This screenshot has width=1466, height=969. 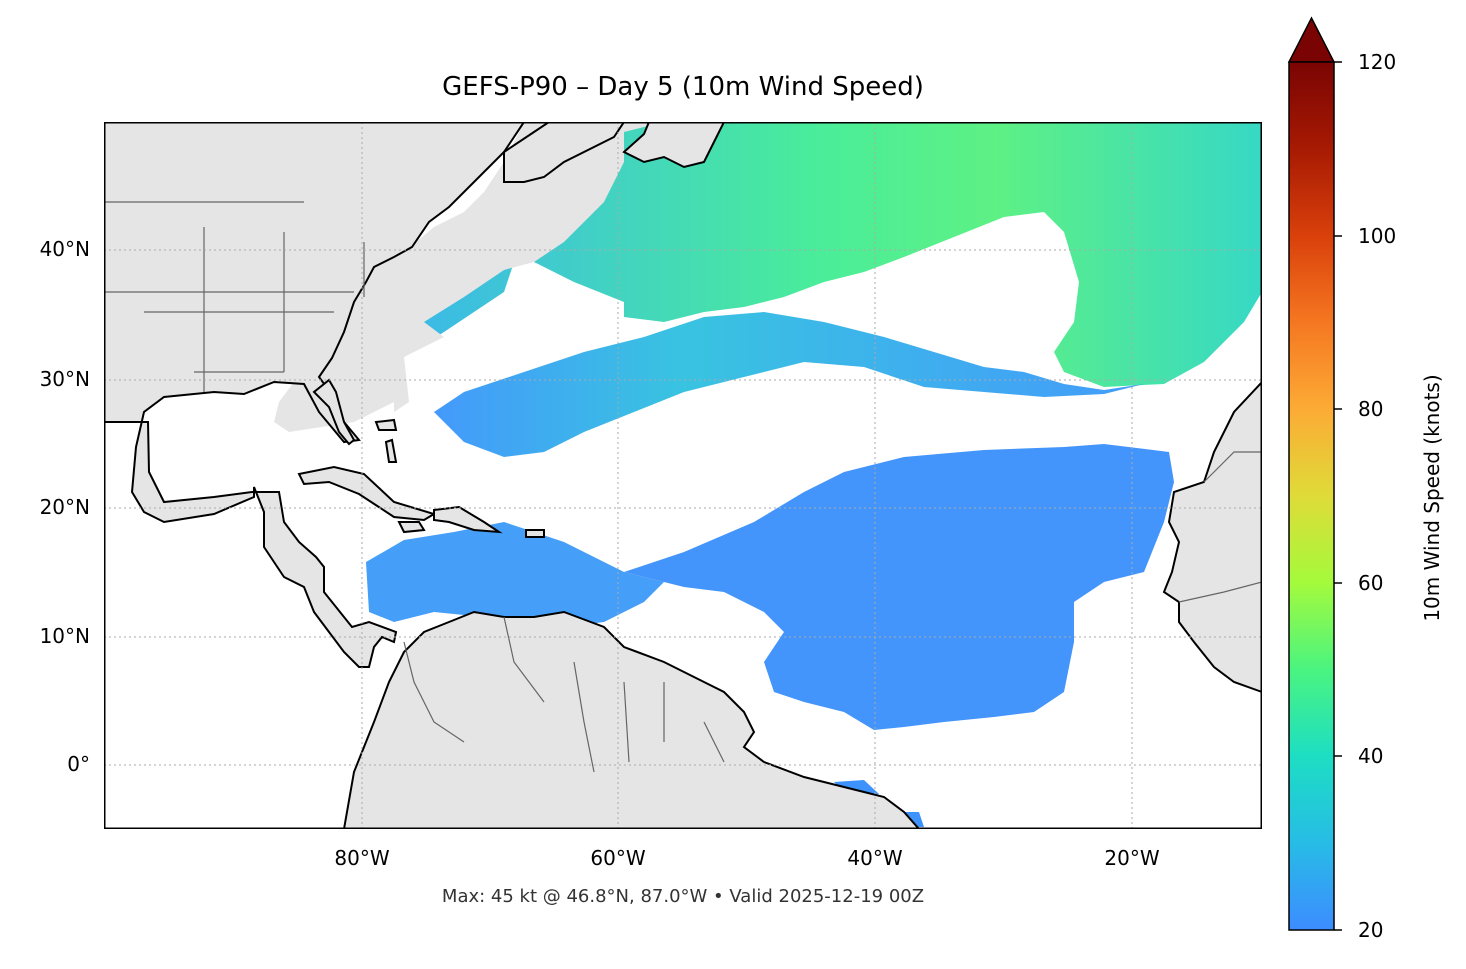 What do you see at coordinates (631, 719) in the screenshot?
I see `south-america` at bounding box center [631, 719].